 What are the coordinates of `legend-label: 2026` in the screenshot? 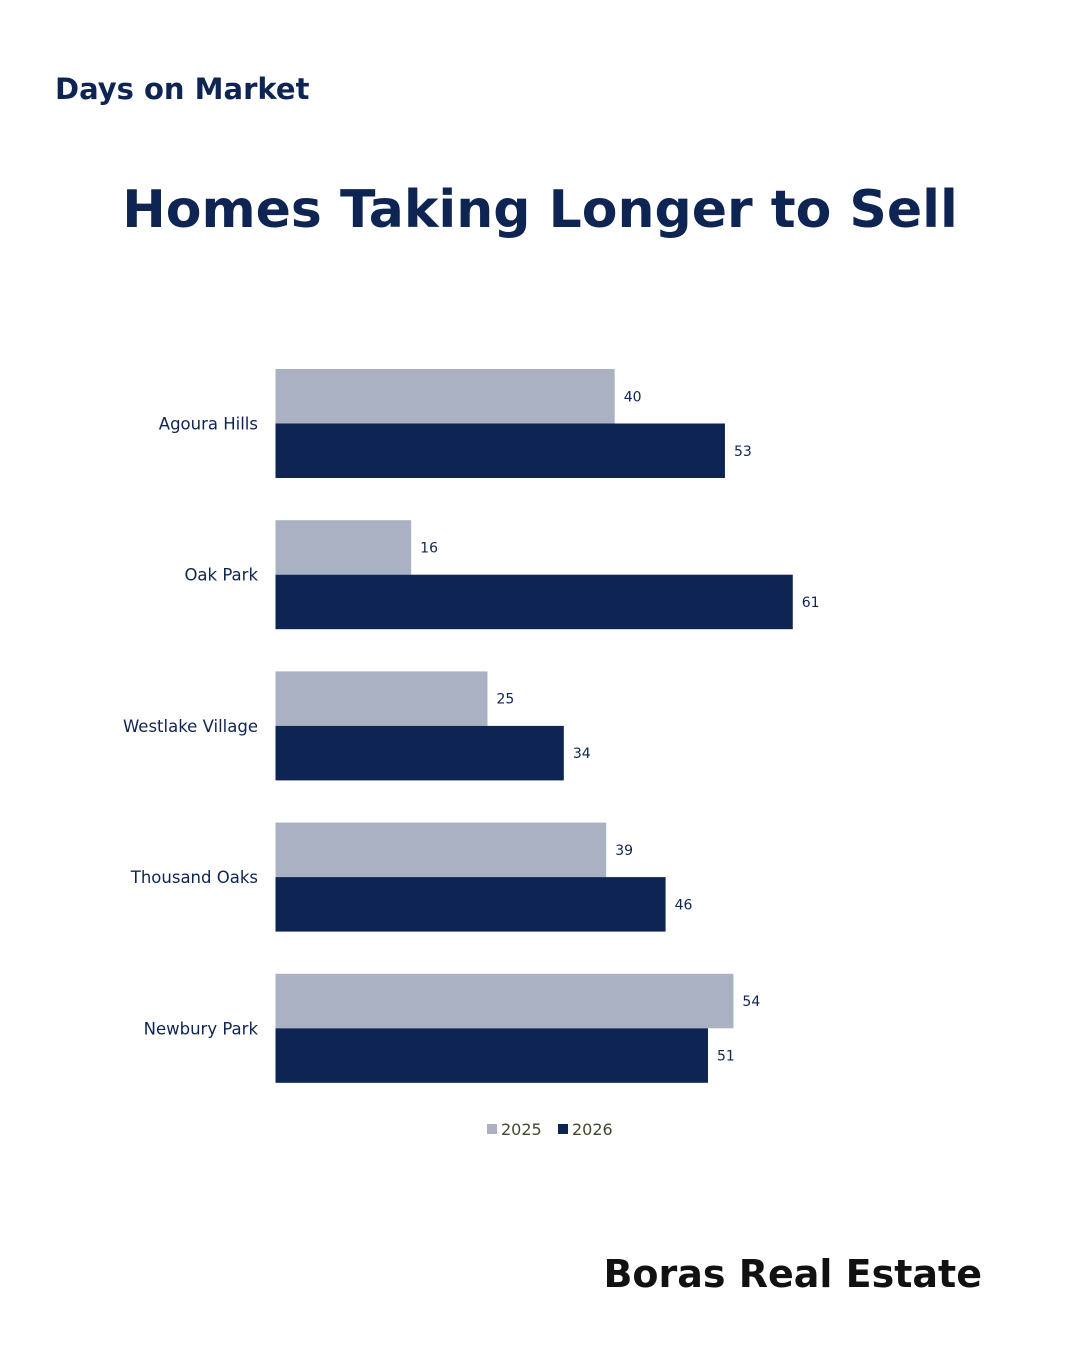 It's located at (592, 1129).